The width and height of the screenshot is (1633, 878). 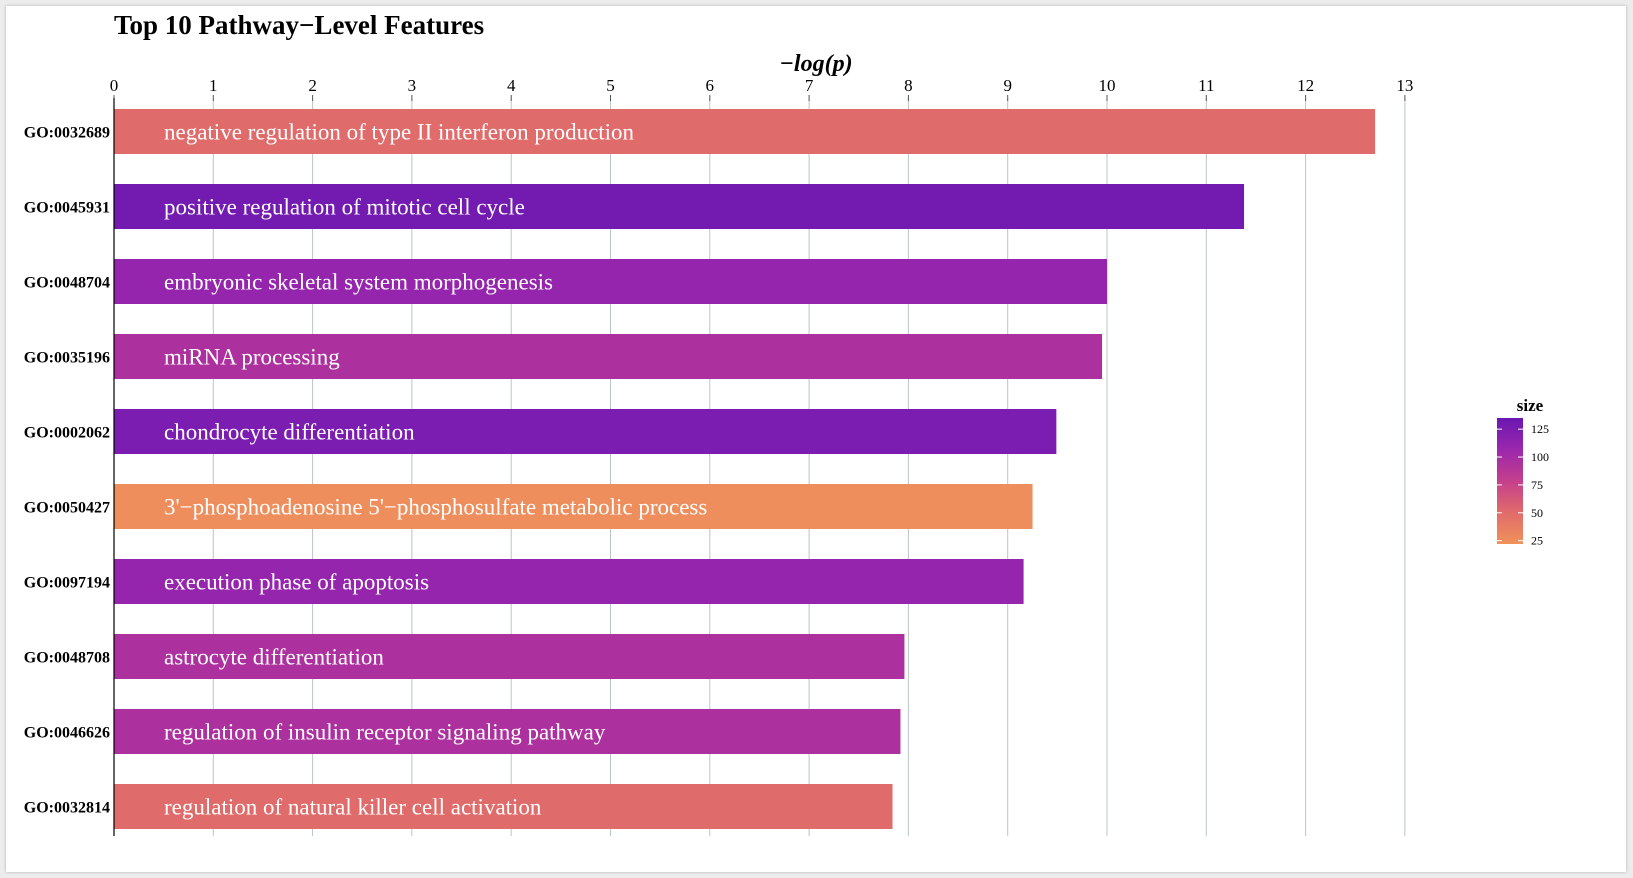 I want to click on x-tick-label: 3, so click(x=412, y=85).